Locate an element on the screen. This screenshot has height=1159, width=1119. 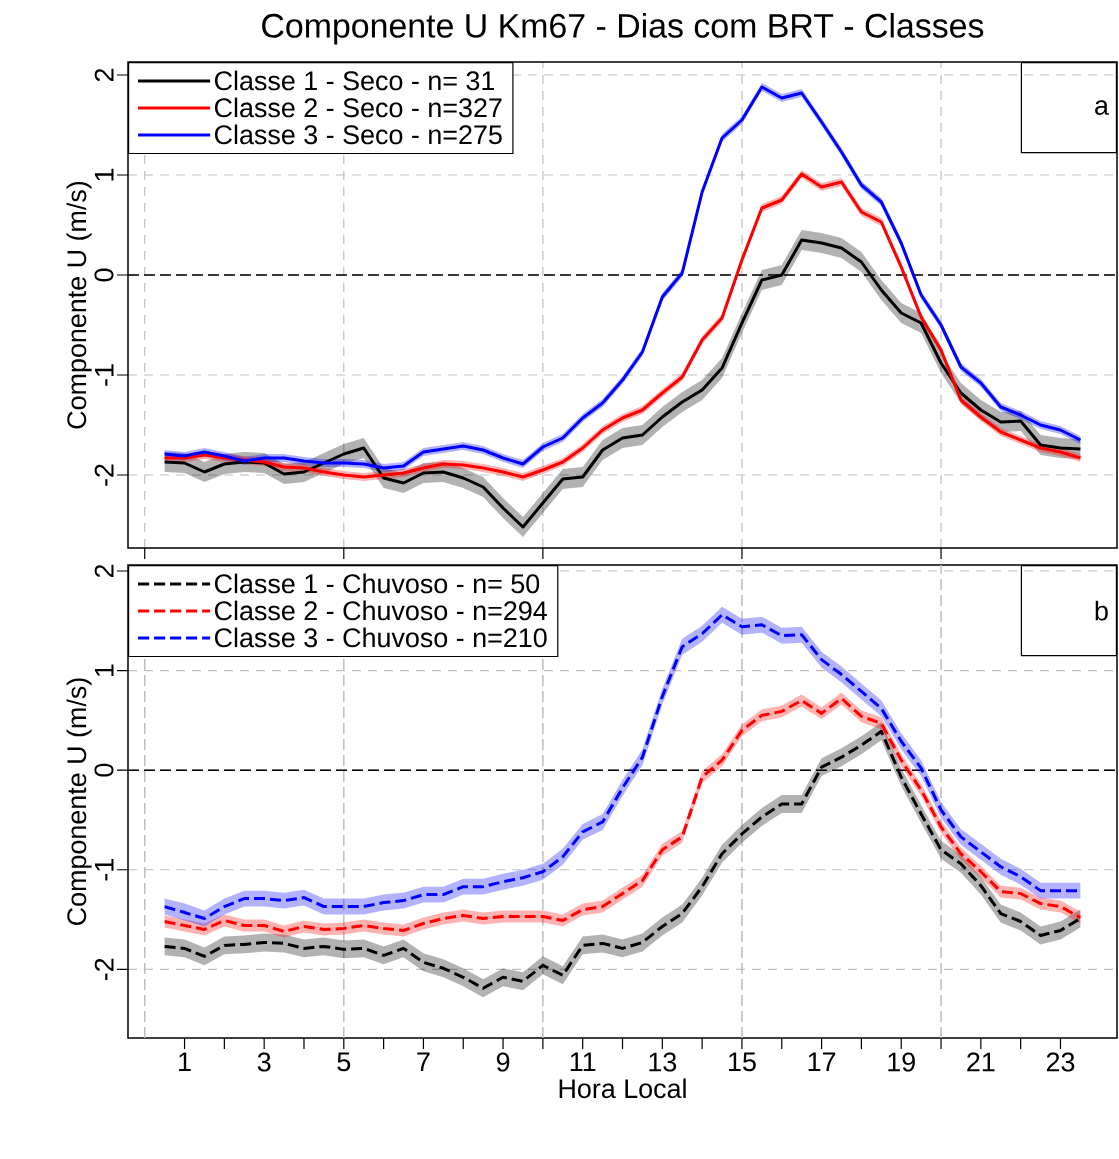
legend-label: Classe 2 - Chuvoso - n=294 is located at coordinates (380, 610).